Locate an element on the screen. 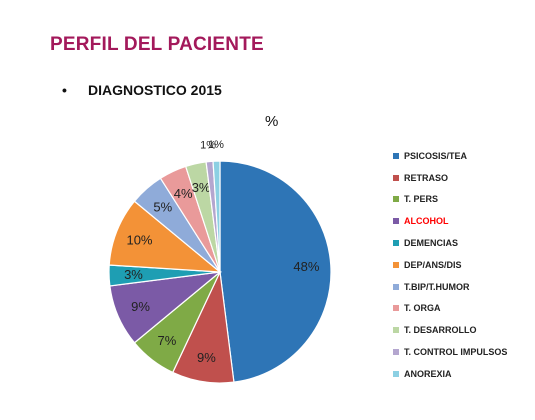 This screenshot has height=420, width=535. legend-label: T. PERS is located at coordinates (421, 199).